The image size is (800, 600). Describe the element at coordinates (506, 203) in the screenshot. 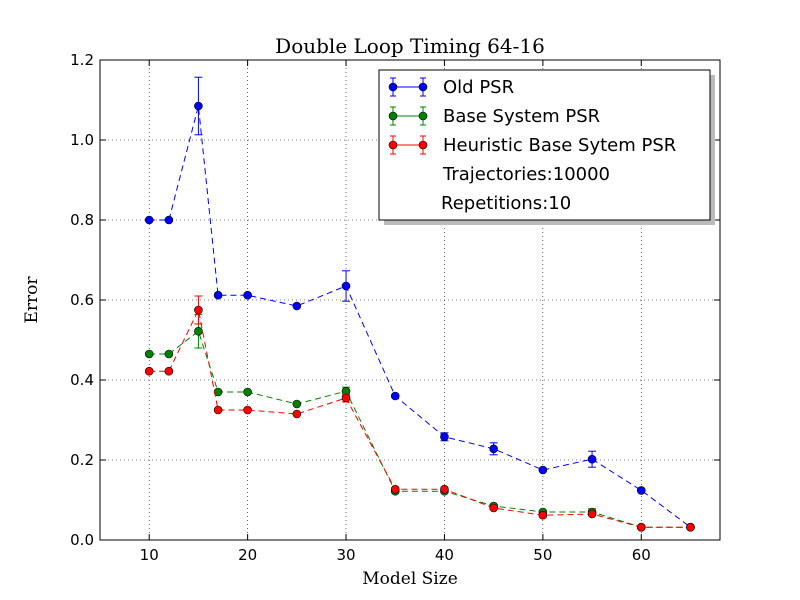

I see `legend-note-repetitions: Repetitions:10` at that location.